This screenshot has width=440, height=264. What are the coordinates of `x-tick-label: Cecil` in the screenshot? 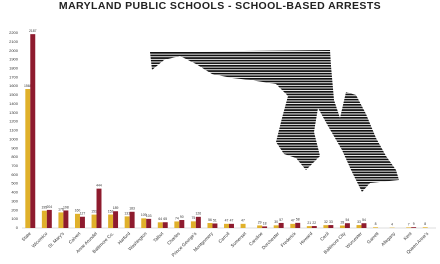 It's located at (324, 236).